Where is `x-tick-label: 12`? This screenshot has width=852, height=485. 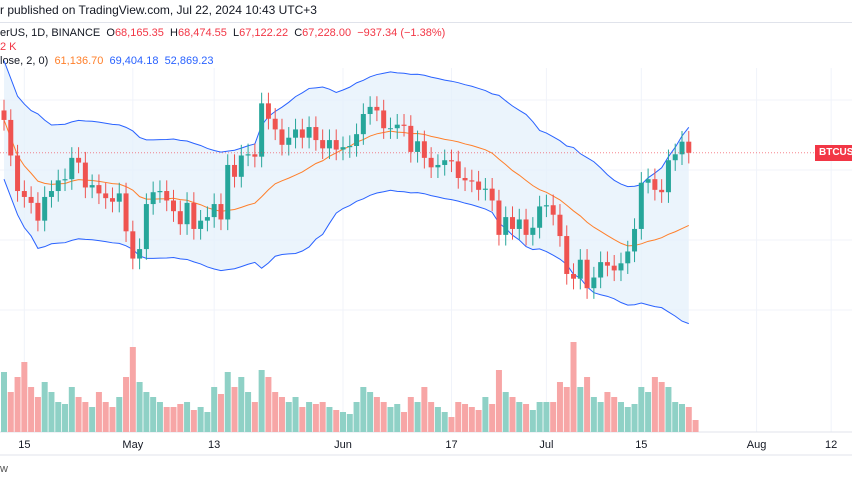 x-tick-label: 12 is located at coordinates (831, 445).